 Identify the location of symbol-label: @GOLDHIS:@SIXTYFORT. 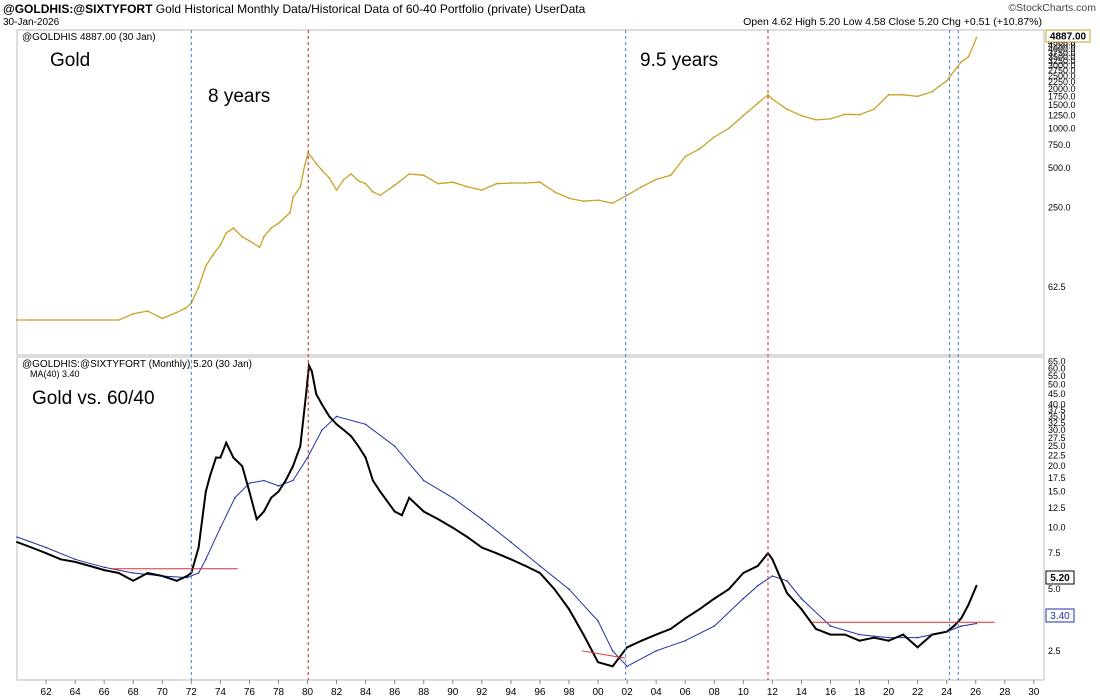
(78, 9).